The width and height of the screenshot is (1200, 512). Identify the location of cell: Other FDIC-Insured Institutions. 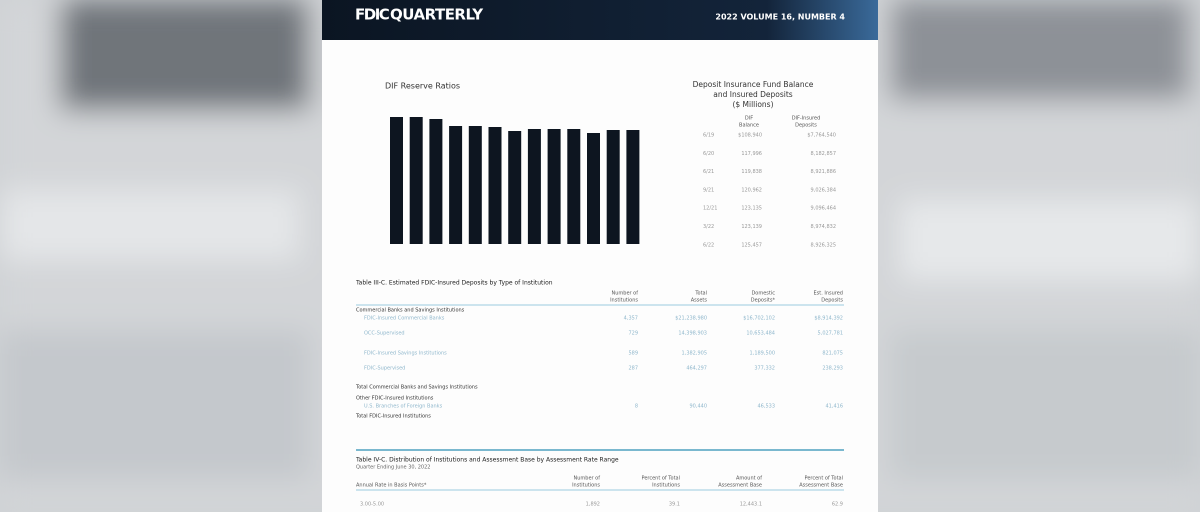
(395, 399).